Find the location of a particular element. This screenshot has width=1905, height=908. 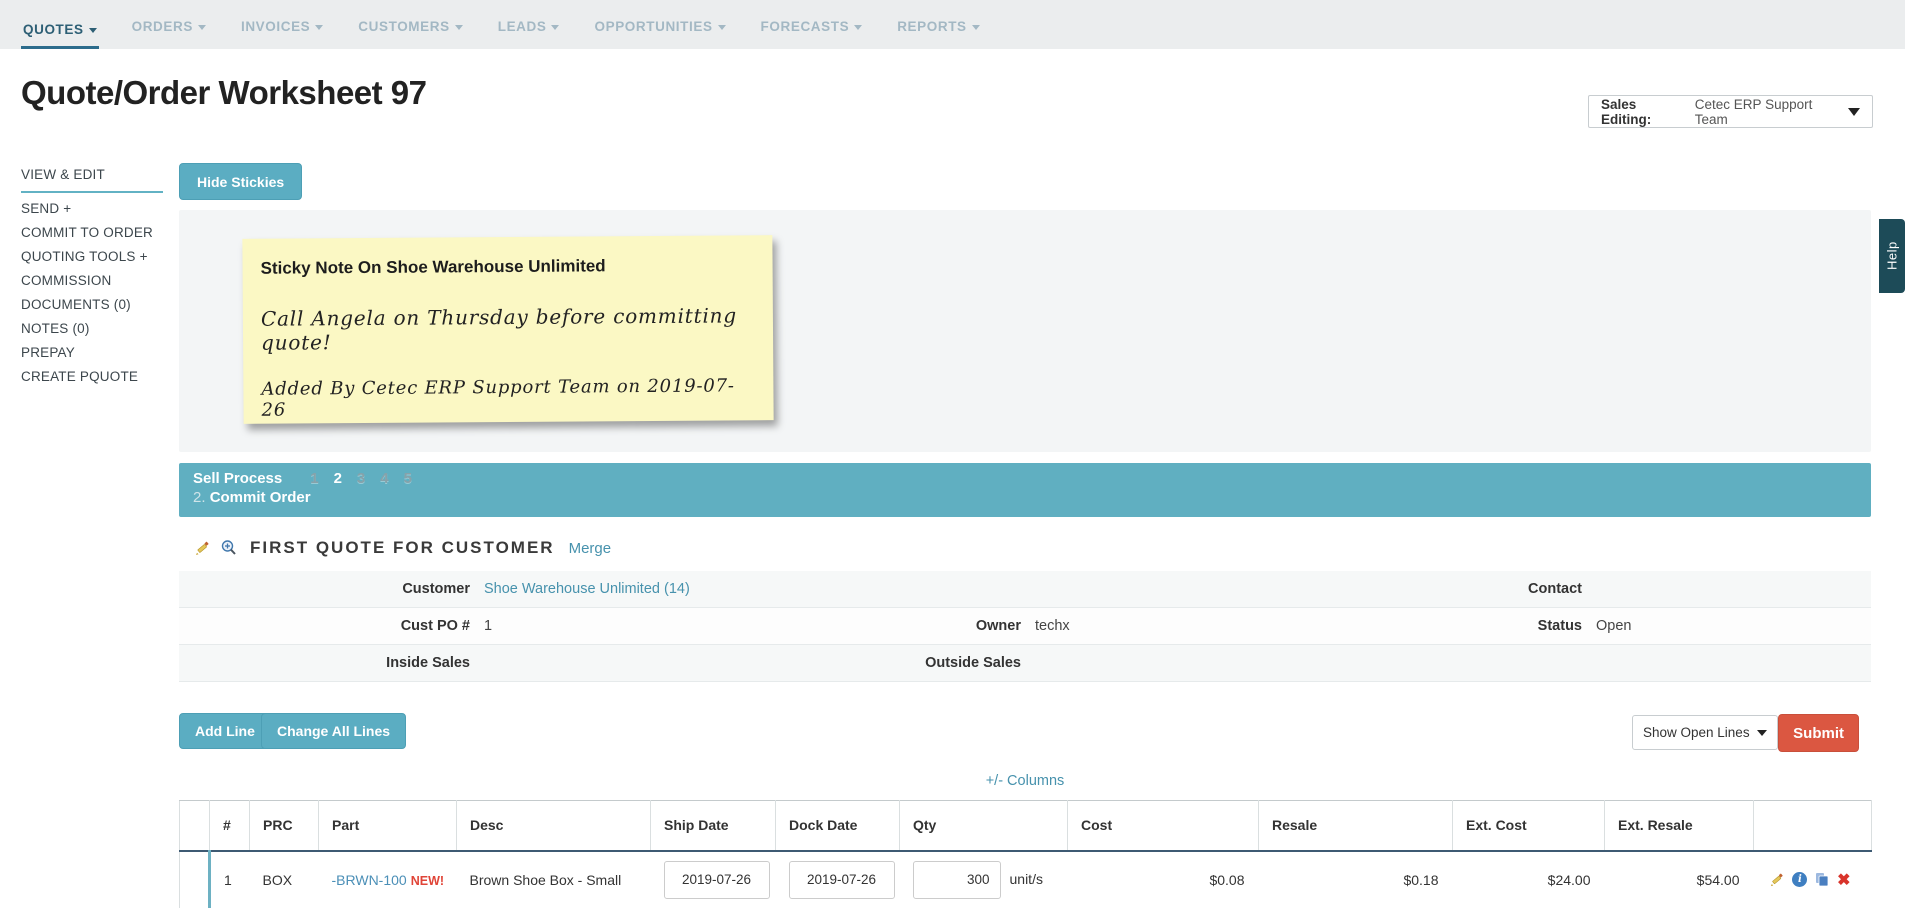

nav-orders-label: ORDERS is located at coordinates (162, 26).